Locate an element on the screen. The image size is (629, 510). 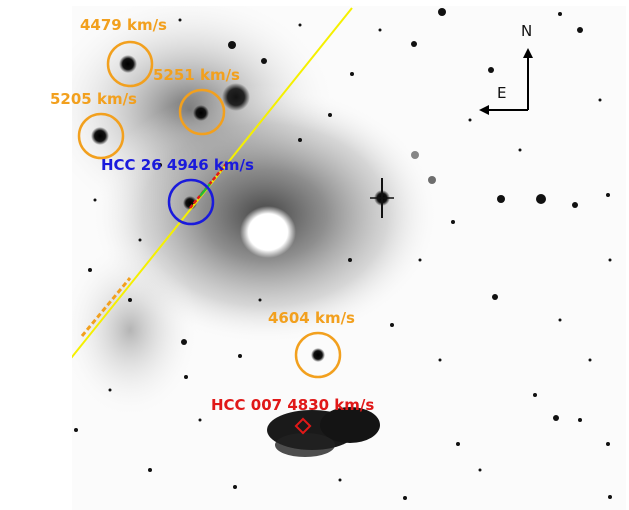
label-5251: 5251 km/s is located at coordinates (196, 75).